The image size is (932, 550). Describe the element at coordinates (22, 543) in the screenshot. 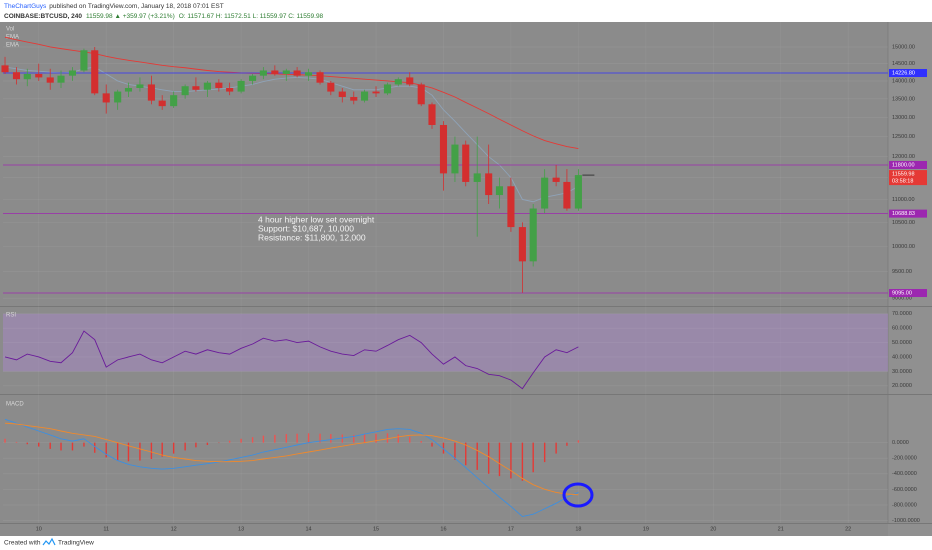

I see `footer-created: Created with` at that location.